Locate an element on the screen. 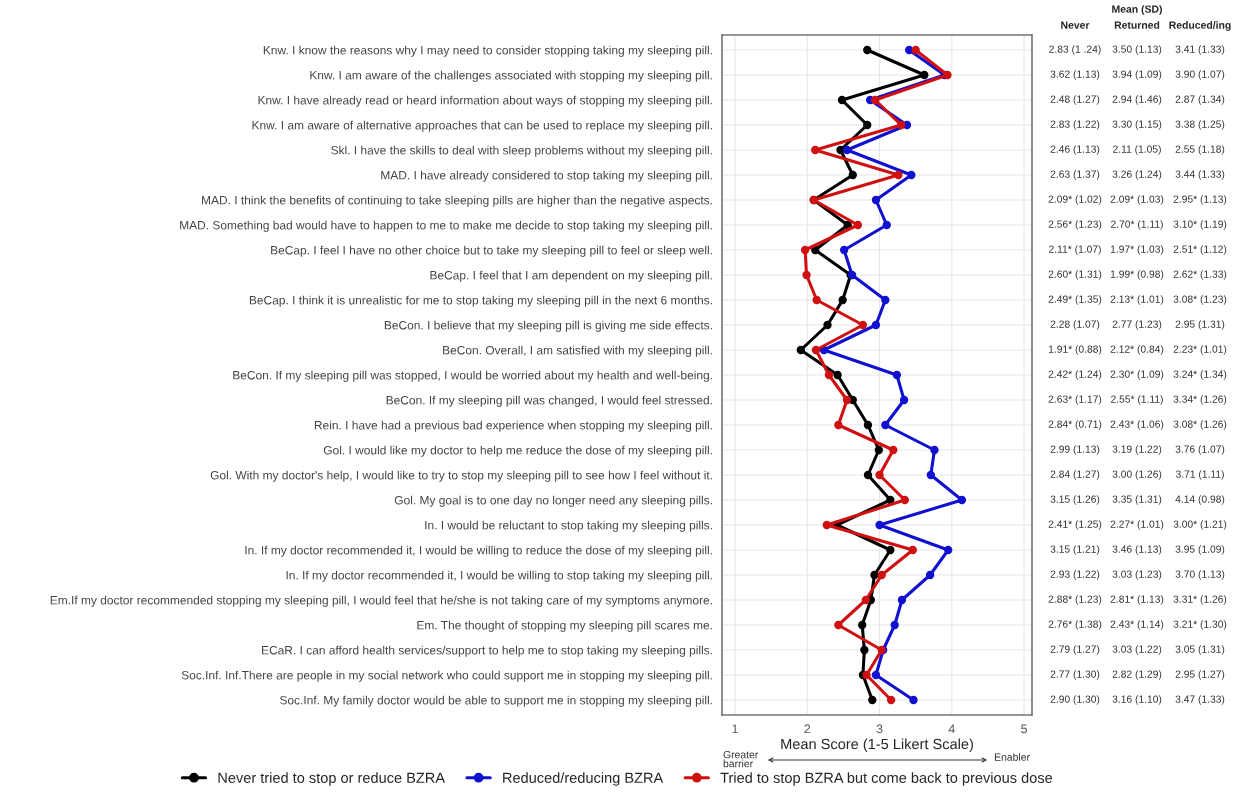  text: 2.83 (1.22) is located at coordinates (1075, 125).